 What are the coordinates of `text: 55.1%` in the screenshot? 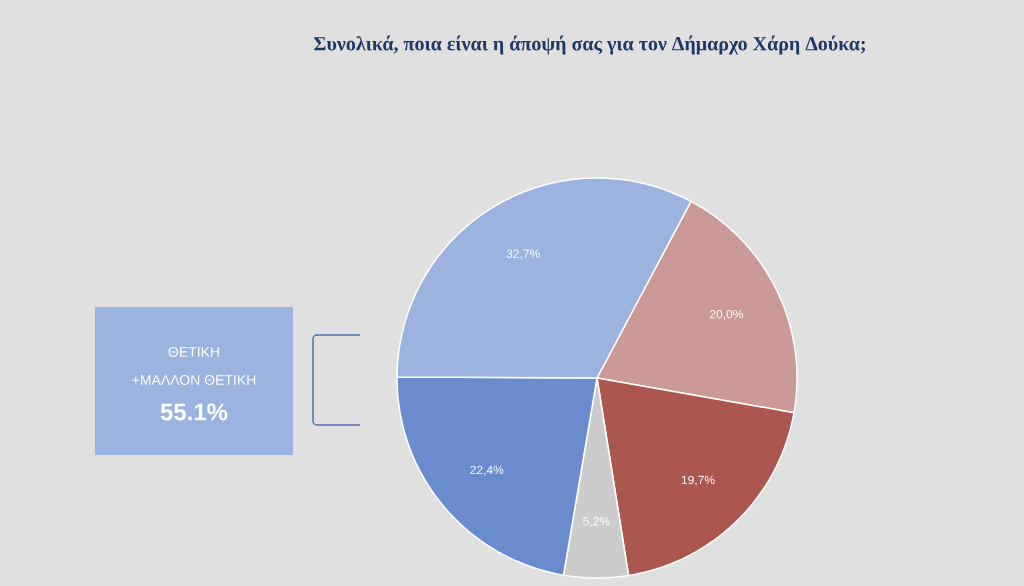 It's located at (194, 412).